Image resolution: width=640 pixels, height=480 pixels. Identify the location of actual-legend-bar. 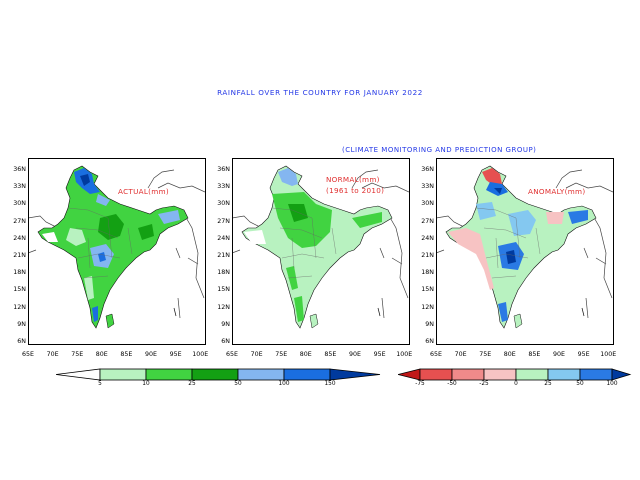
(218, 374).